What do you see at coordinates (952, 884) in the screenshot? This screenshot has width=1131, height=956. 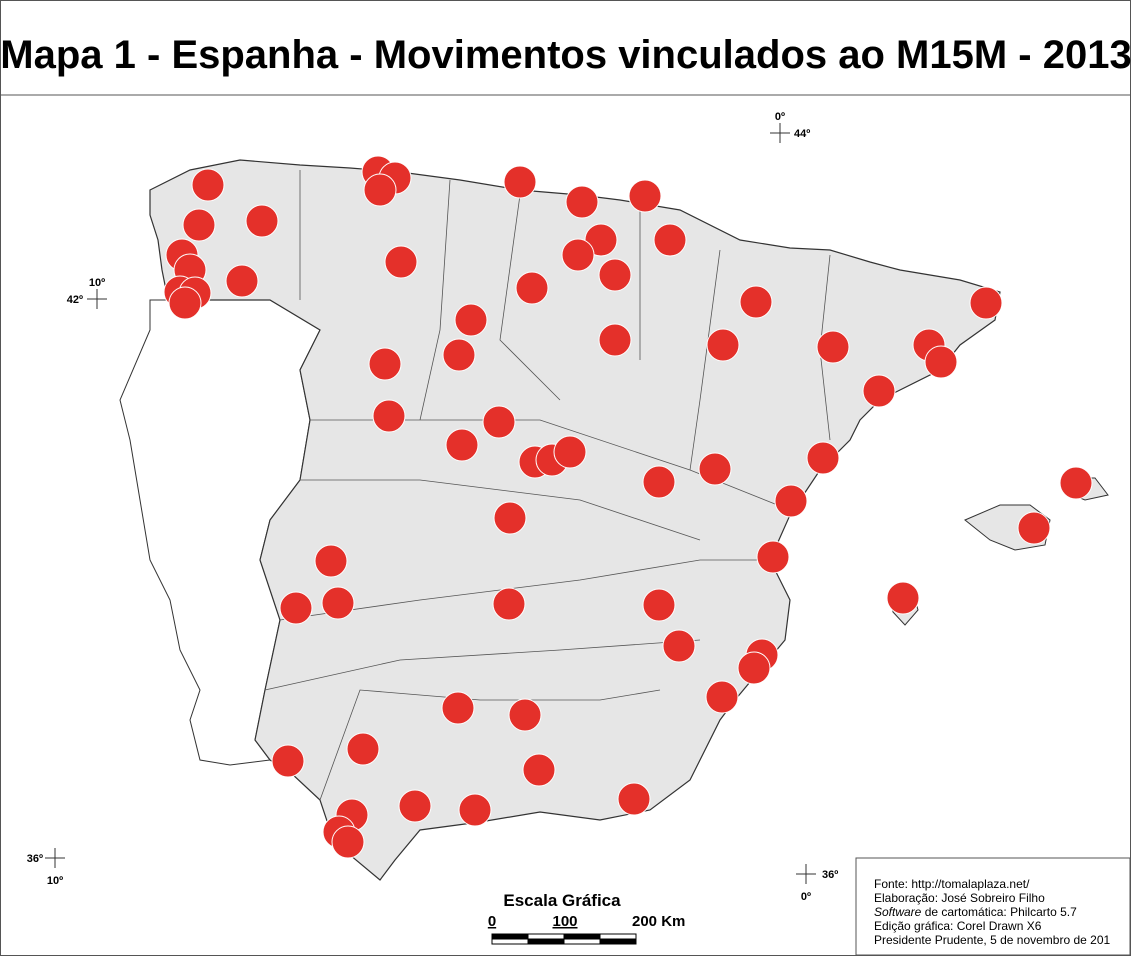 I see `source-line: Fonte: http://tomalaplaza.net/` at bounding box center [952, 884].